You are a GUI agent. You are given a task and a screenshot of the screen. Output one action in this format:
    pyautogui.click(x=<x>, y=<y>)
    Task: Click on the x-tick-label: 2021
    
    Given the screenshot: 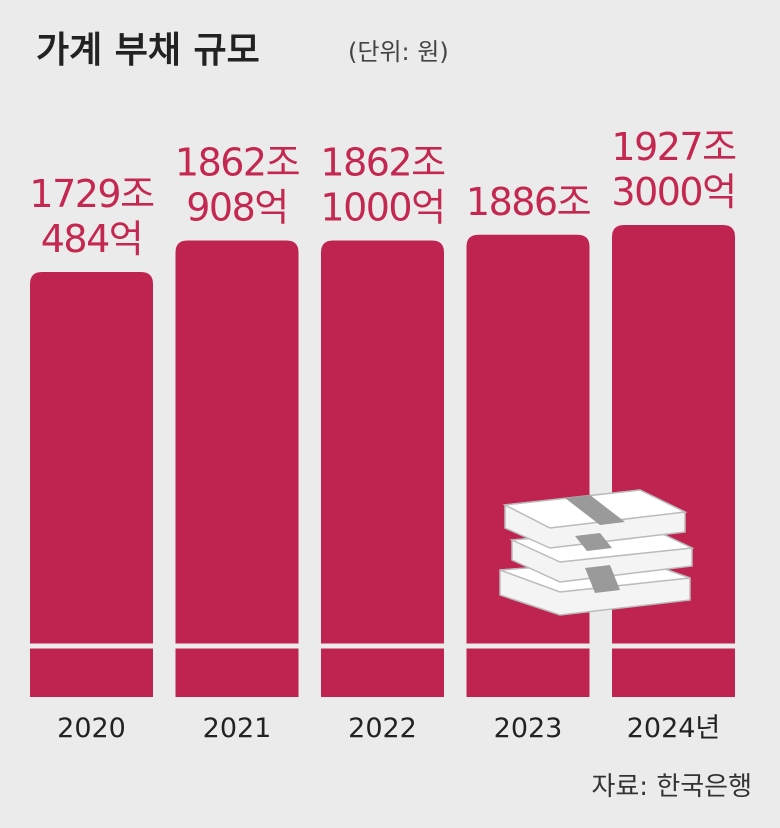 What is the action you would take?
    pyautogui.click(x=237, y=728)
    